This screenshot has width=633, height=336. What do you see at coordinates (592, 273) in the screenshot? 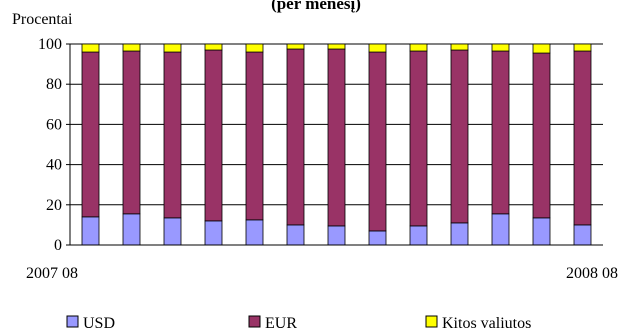
I see `x-tick-label: 2008 08` at bounding box center [592, 273].